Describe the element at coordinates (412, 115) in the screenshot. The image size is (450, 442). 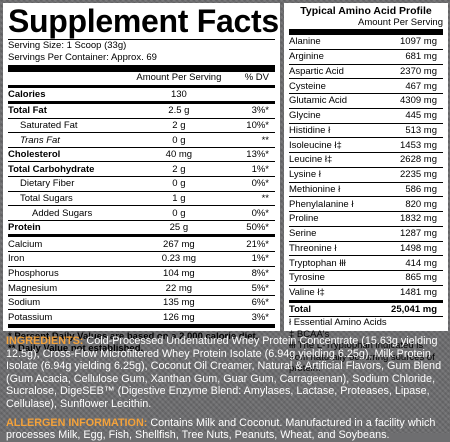
I see `amino-acid-amount: 445 mg` at that location.